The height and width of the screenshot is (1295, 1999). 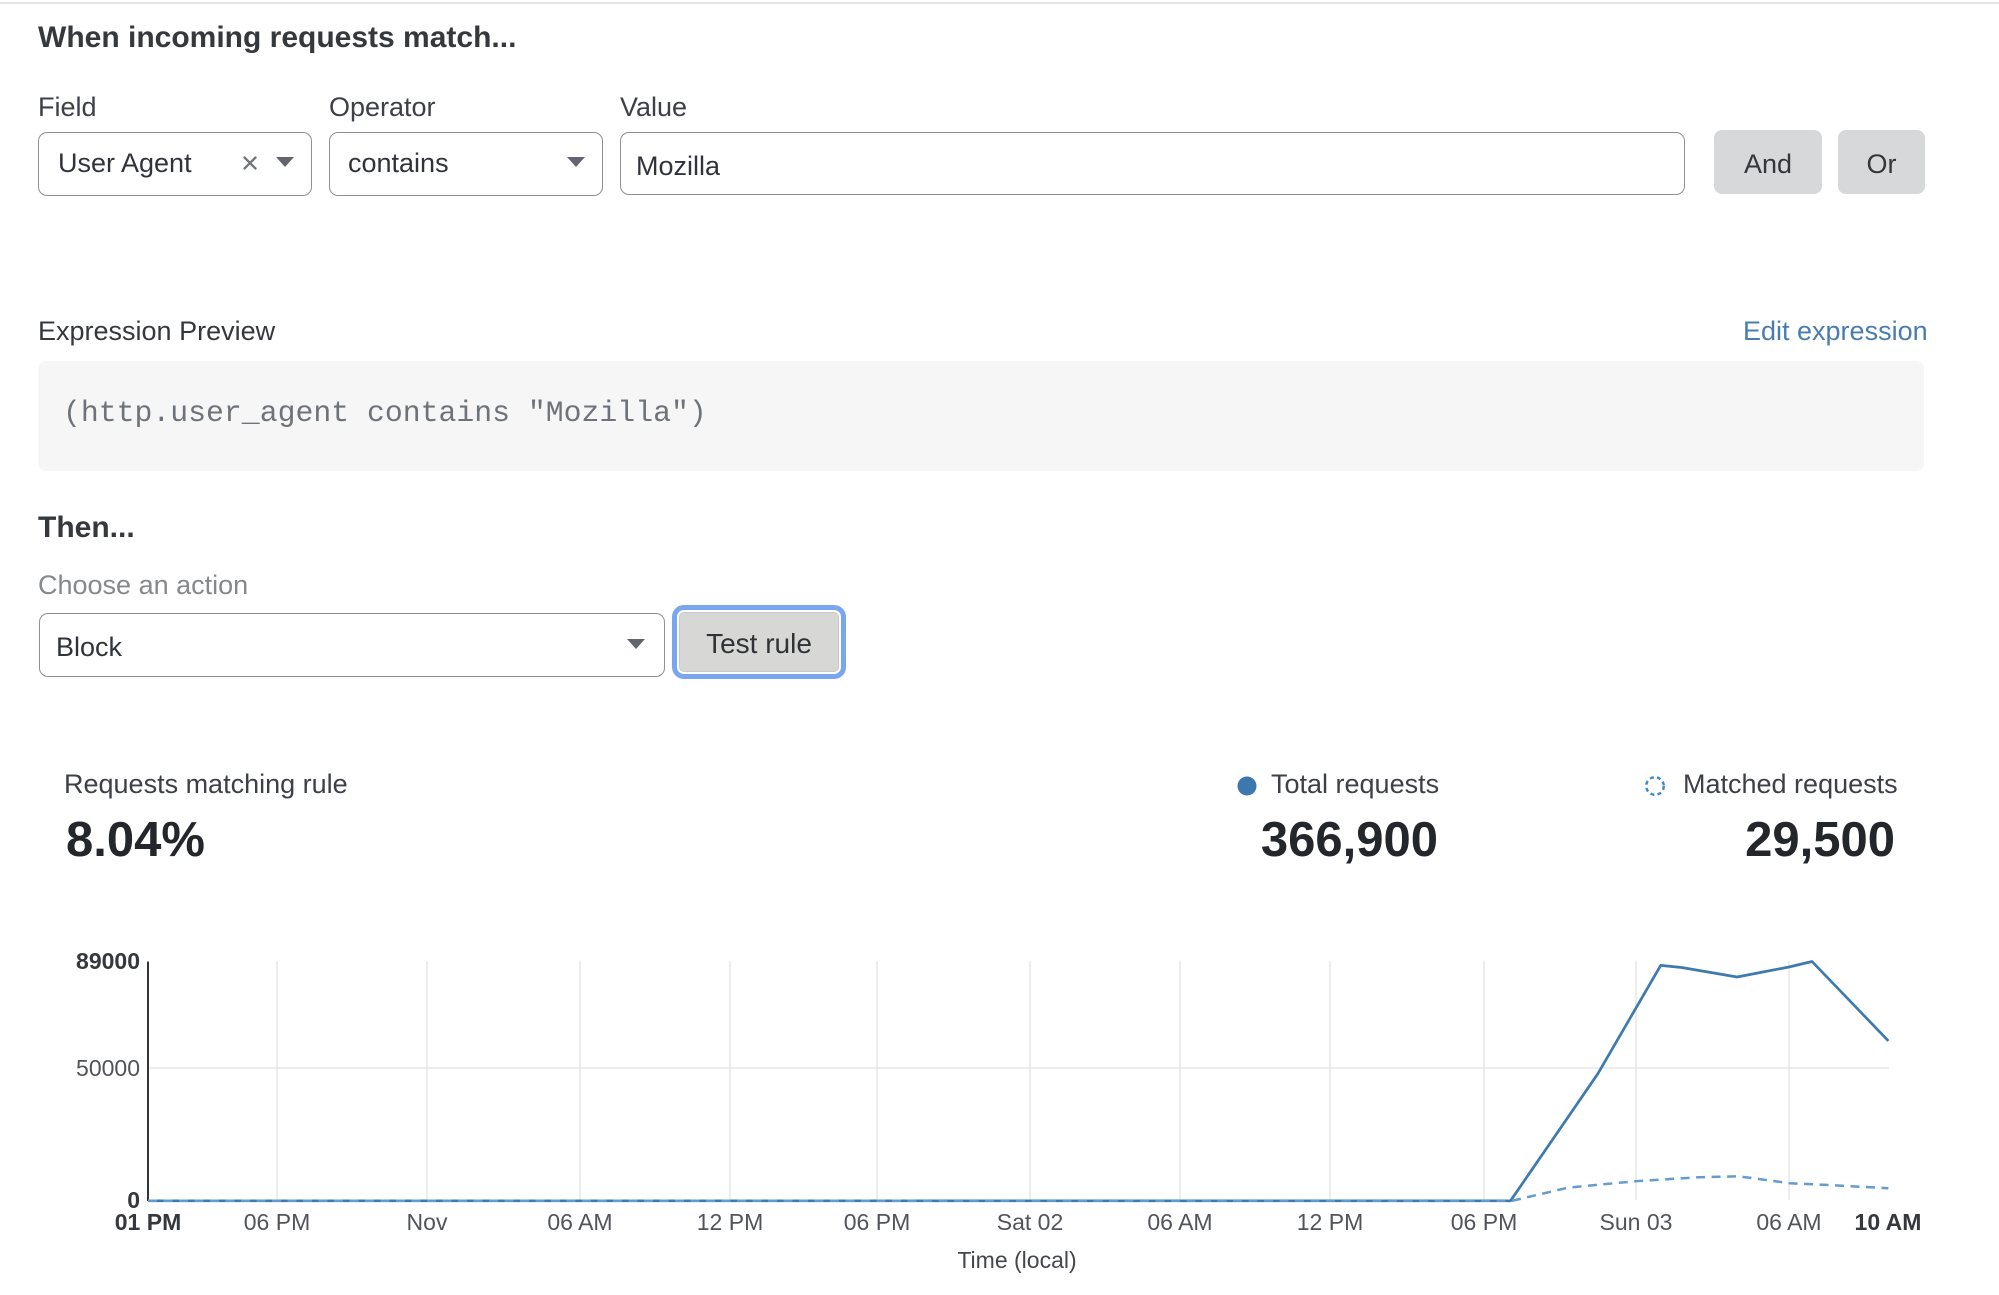 What do you see at coordinates (108, 961) in the screenshot?
I see `svg-text: 89000` at bounding box center [108, 961].